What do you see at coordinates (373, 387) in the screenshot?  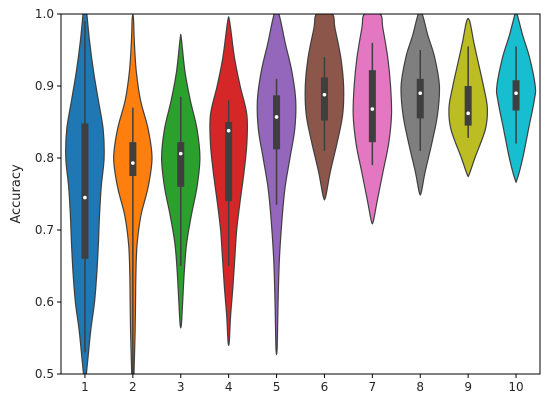 I see `x-tick-label: 7` at bounding box center [373, 387].